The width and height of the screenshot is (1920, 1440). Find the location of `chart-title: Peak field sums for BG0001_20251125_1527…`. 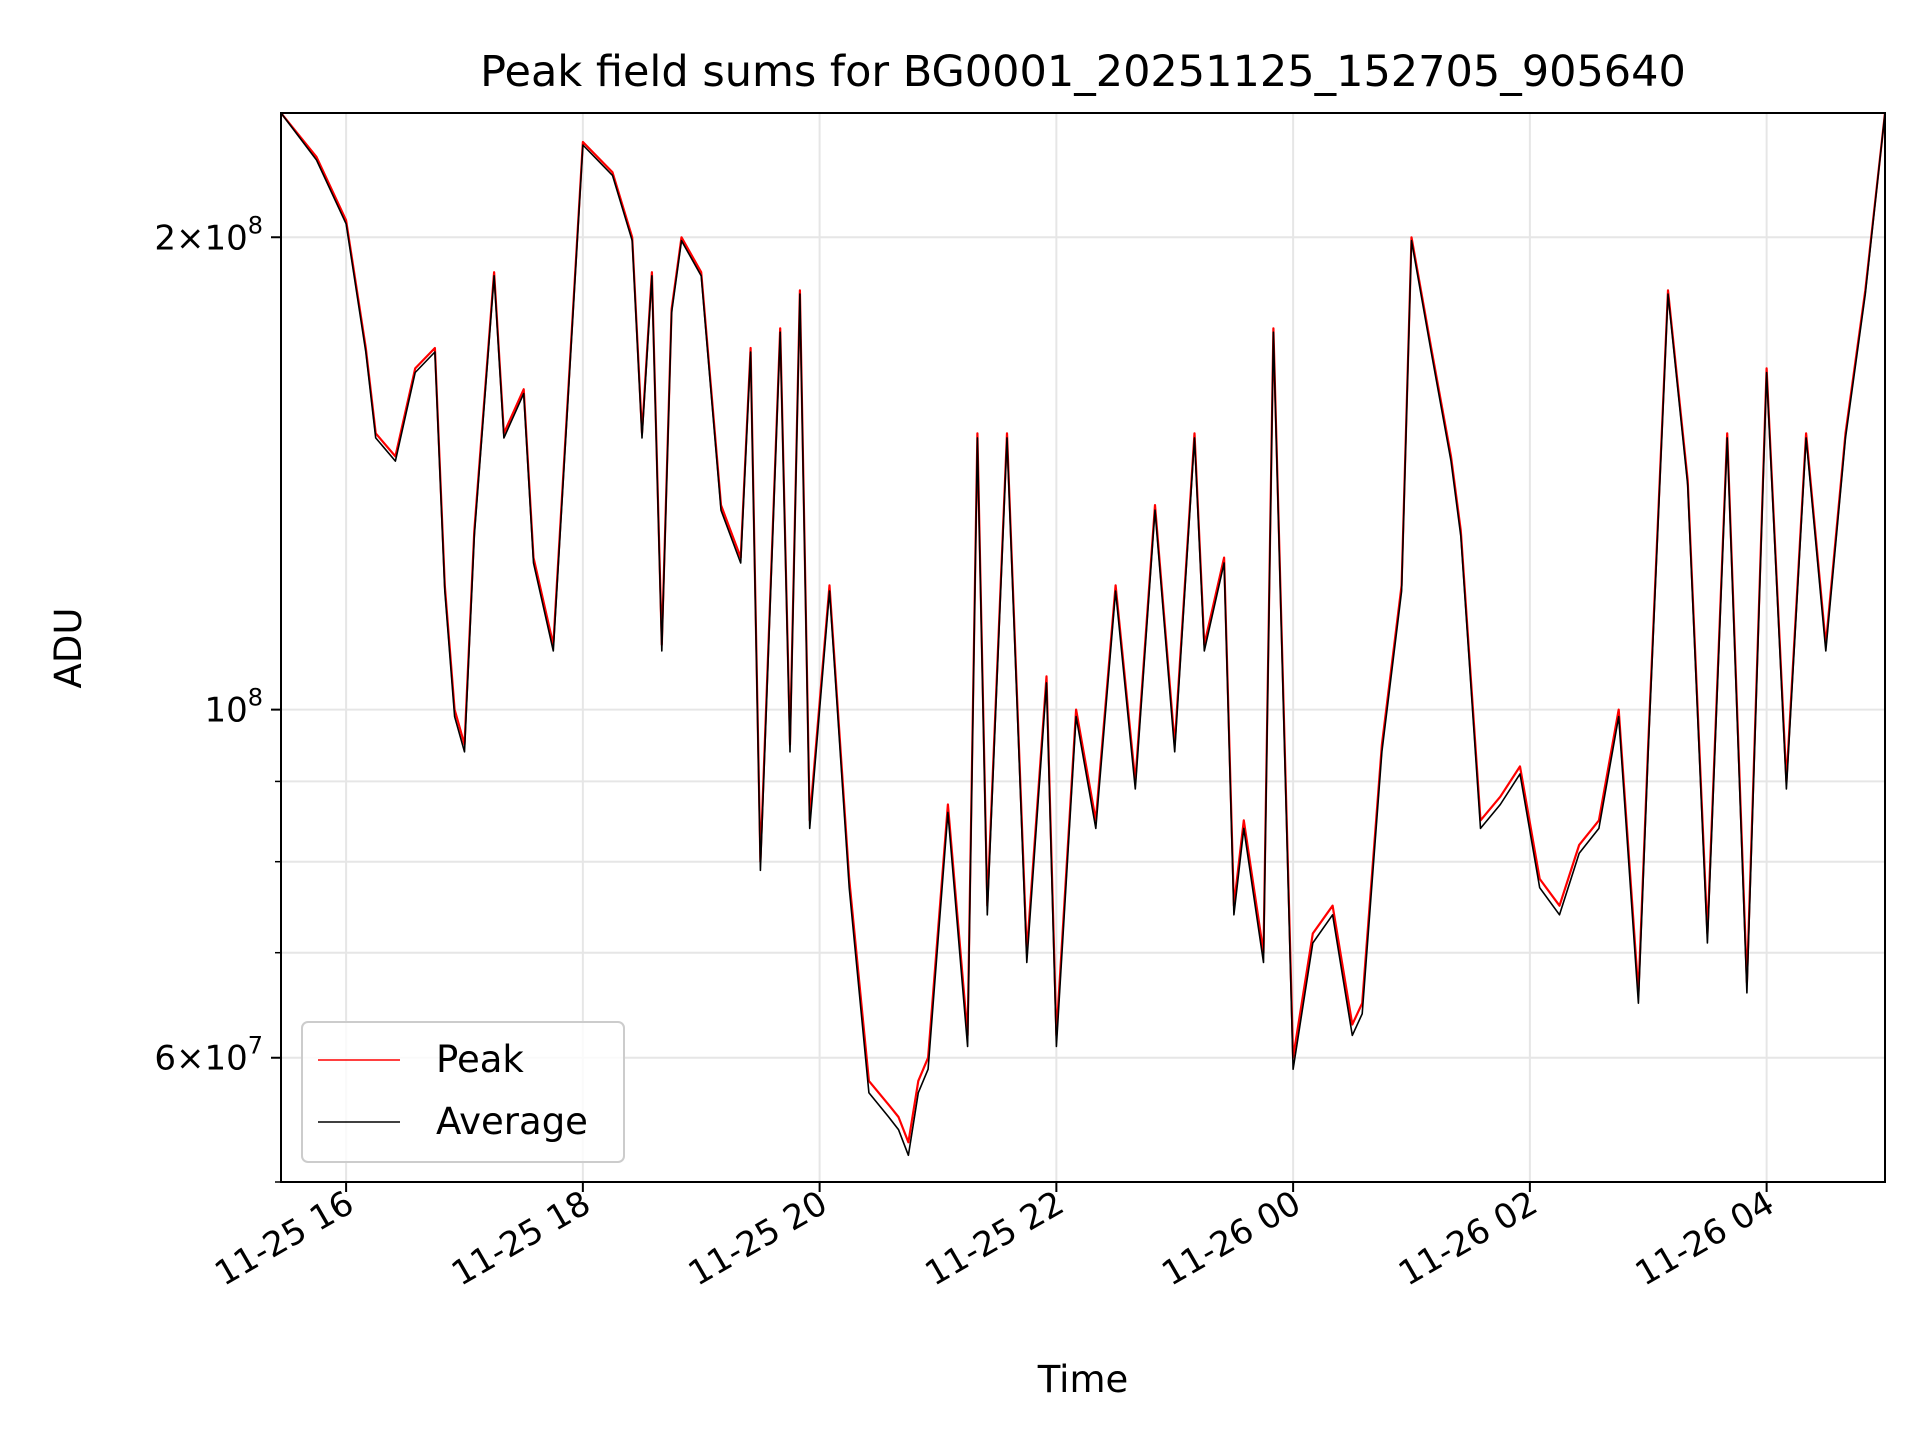

chart-title: Peak field sums for BG0001_20251125_1527… is located at coordinates (1083, 72).